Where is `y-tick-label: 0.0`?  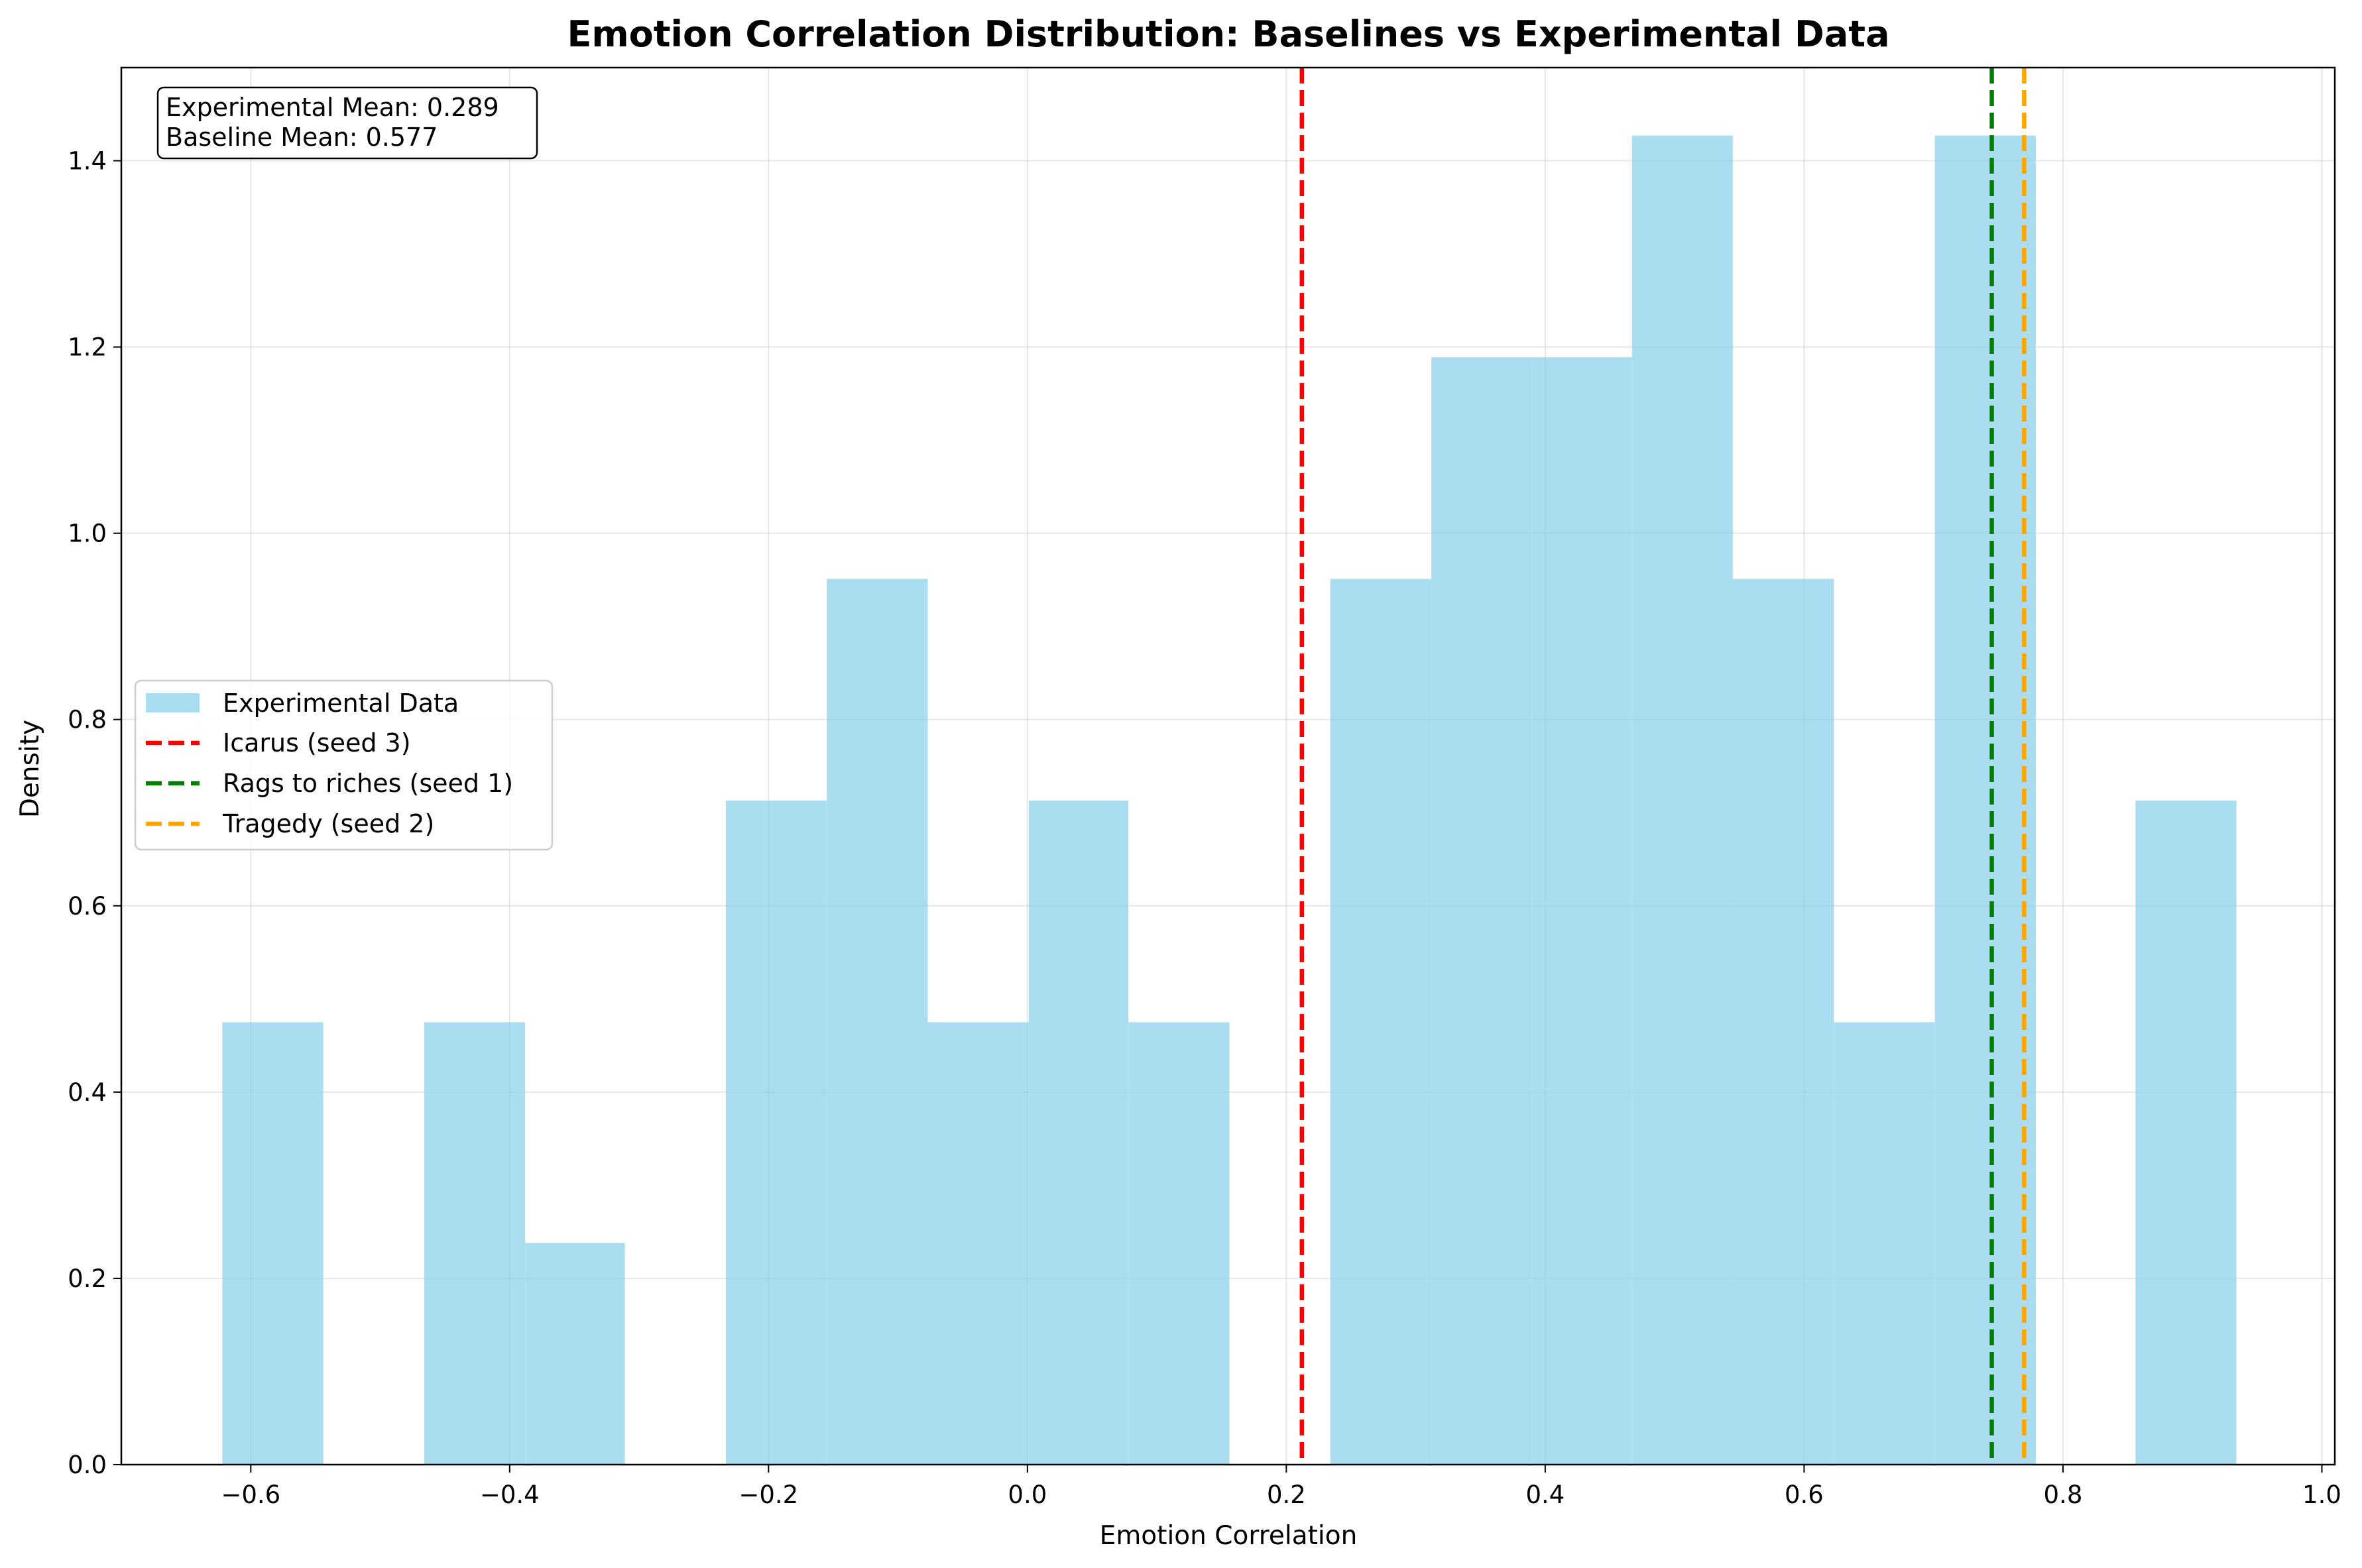 y-tick-label: 0.0 is located at coordinates (87, 1465).